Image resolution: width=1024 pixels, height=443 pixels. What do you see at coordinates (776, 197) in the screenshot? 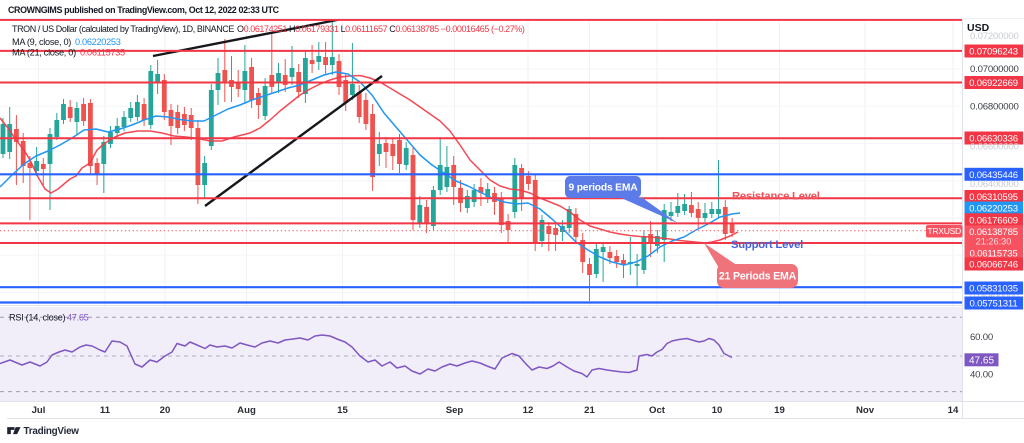
I see `svg-text: Resistance Level` at bounding box center [776, 197].